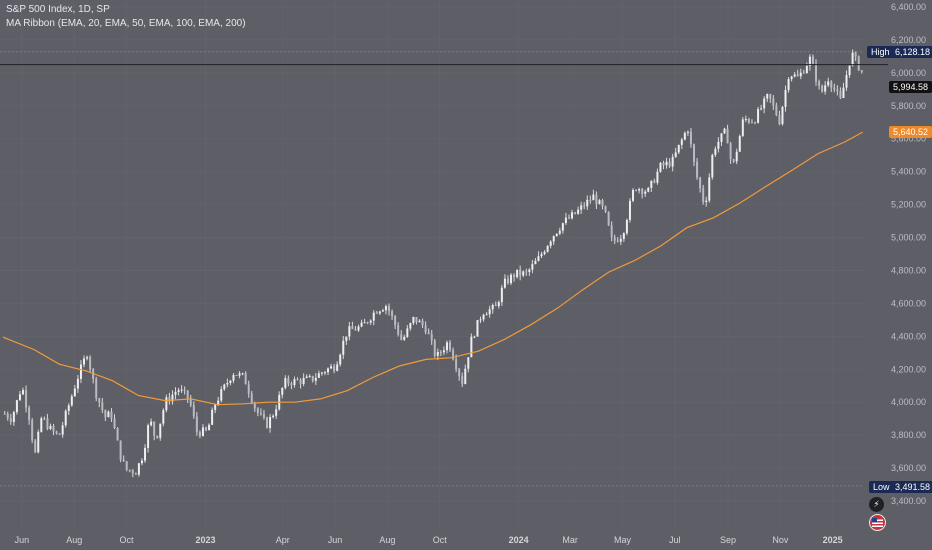 This screenshot has height=550, width=932. What do you see at coordinates (58, 9) in the screenshot?
I see `symbol-title: S&P 500 Index, 1D, SP` at bounding box center [58, 9].